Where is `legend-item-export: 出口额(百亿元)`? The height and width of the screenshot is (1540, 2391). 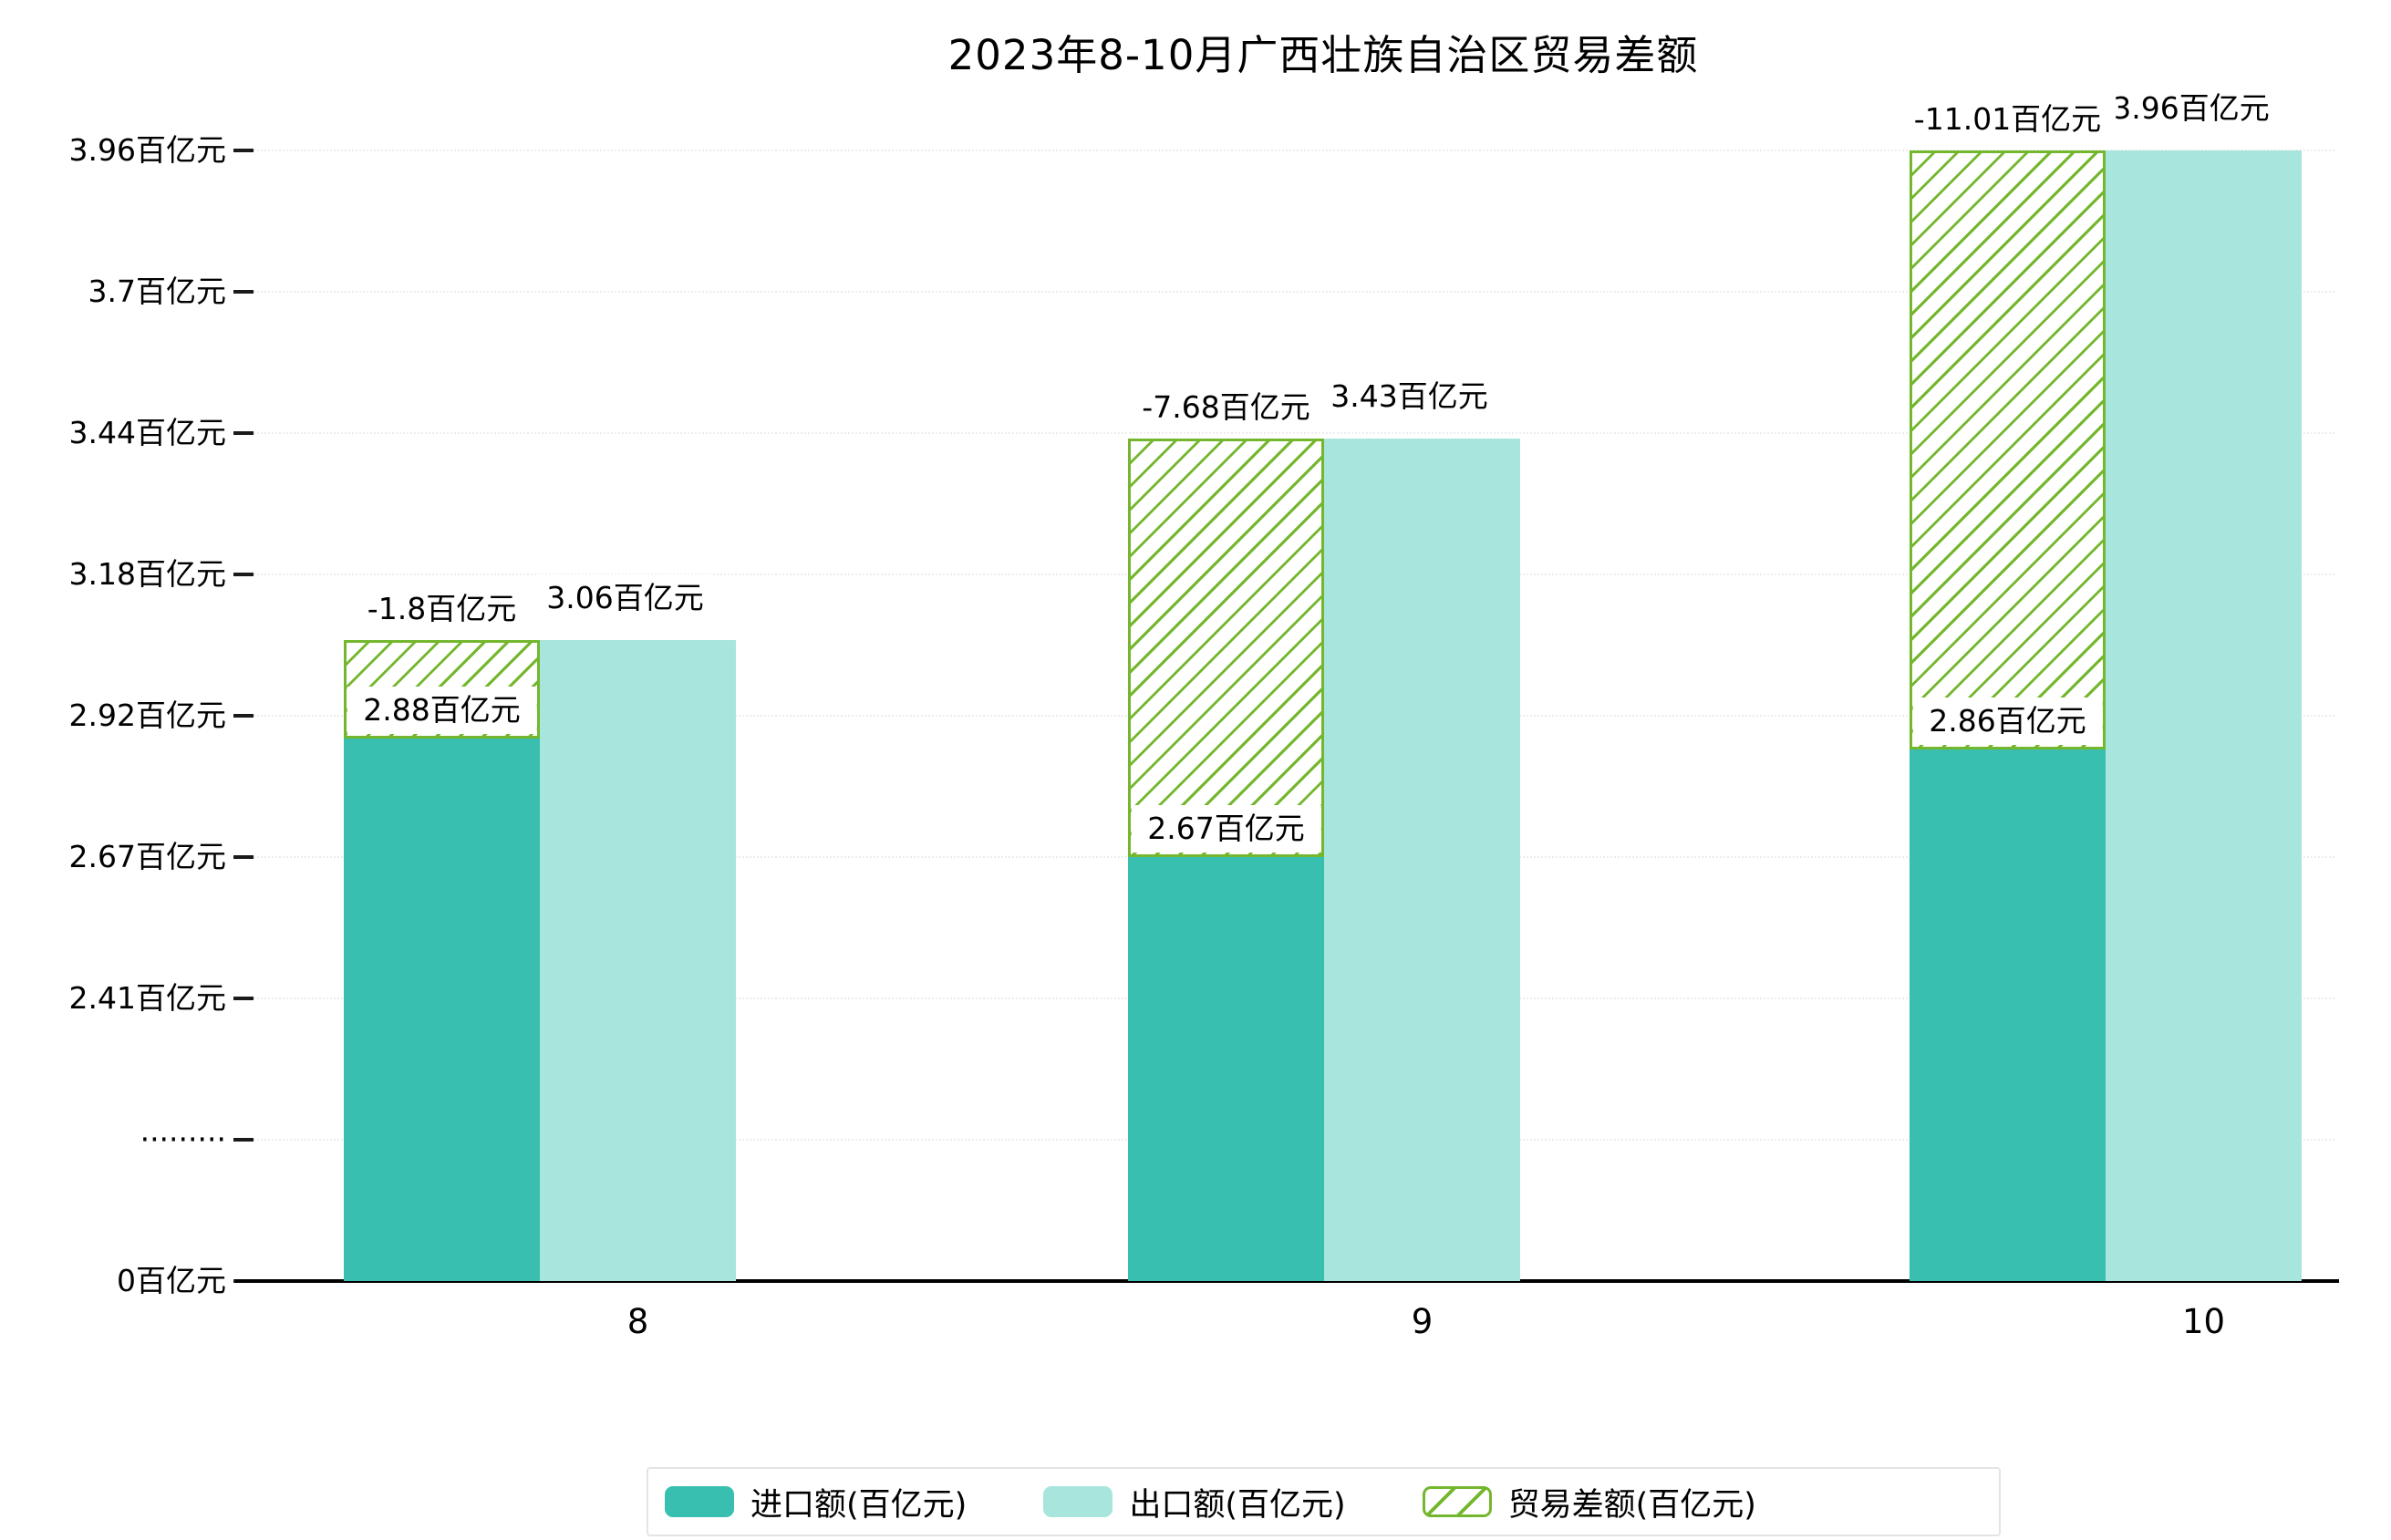
legend-item-export: 出口额(百亿元) is located at coordinates (1194, 1502).